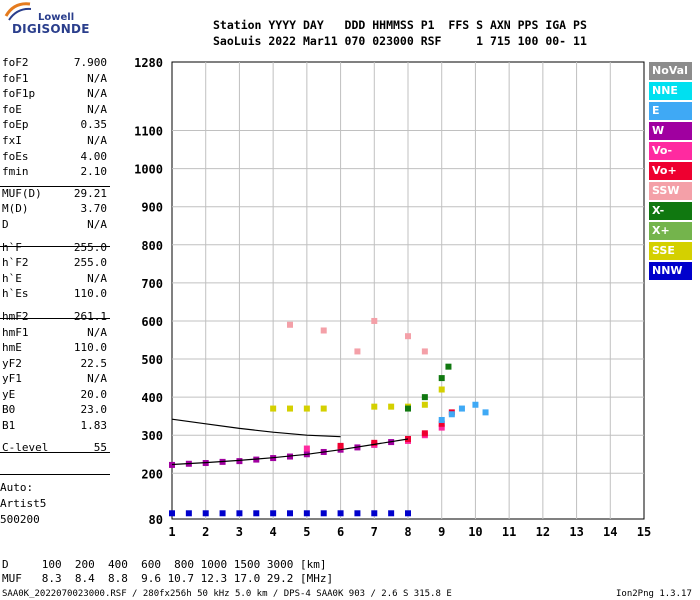 This screenshot has height=600, width=700. Describe the element at coordinates (94, 209) in the screenshot. I see `param-value: 3.70` at that location.